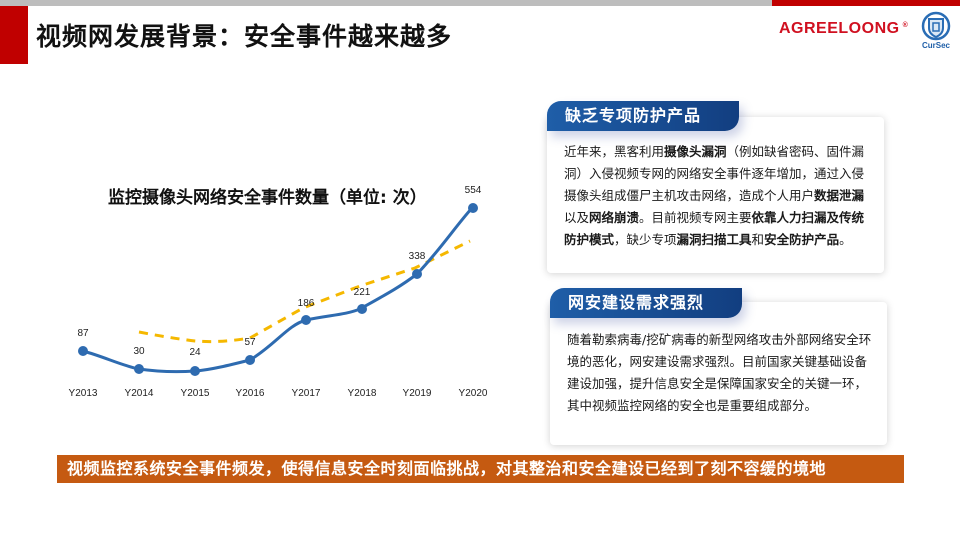 This screenshot has width=960, height=540. What do you see at coordinates (935, 45) in the screenshot?
I see `logo-caption: CurSec` at bounding box center [935, 45].